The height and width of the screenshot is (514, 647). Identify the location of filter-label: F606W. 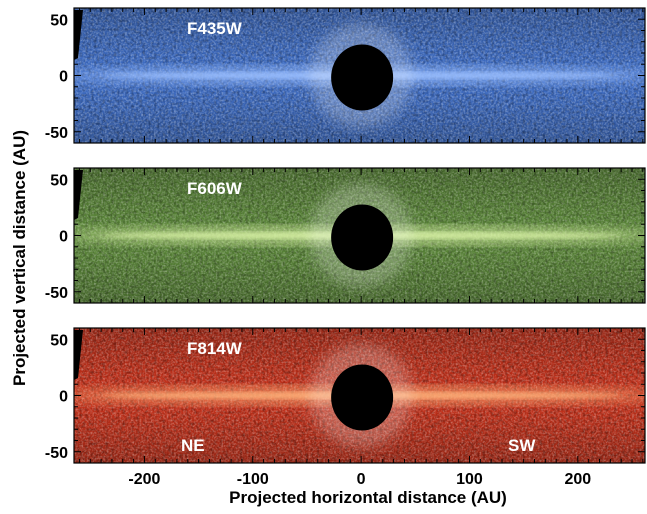
(215, 188).